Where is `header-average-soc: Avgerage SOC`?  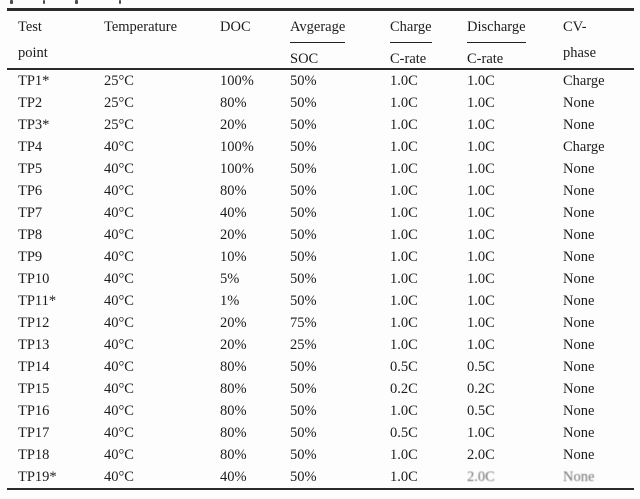
header-average-soc: Avgerage SOC is located at coordinates (340, 41).